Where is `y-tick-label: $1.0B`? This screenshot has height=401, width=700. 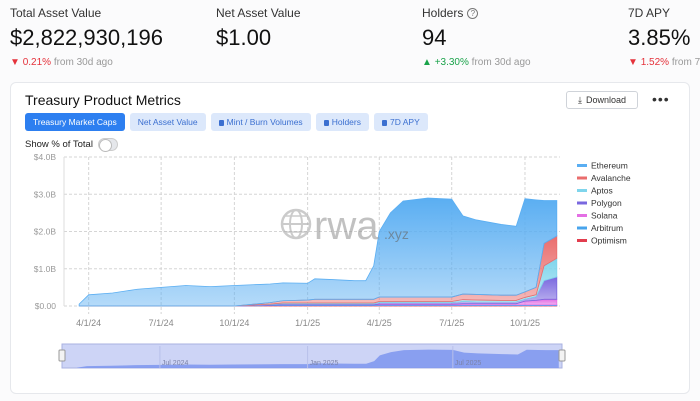
y-tick-label: $1.0B is located at coordinates (45, 269).